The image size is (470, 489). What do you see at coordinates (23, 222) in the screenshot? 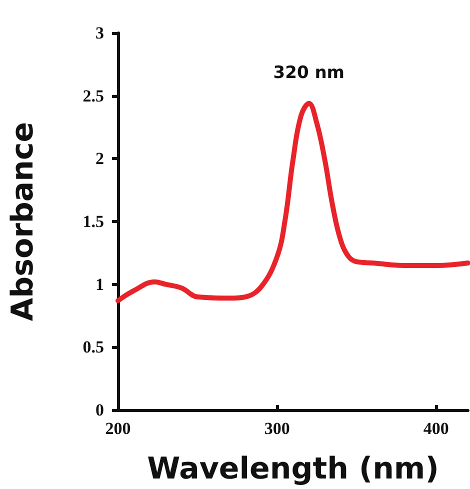
I see `y-axis-title: Absorbance` at bounding box center [23, 222].